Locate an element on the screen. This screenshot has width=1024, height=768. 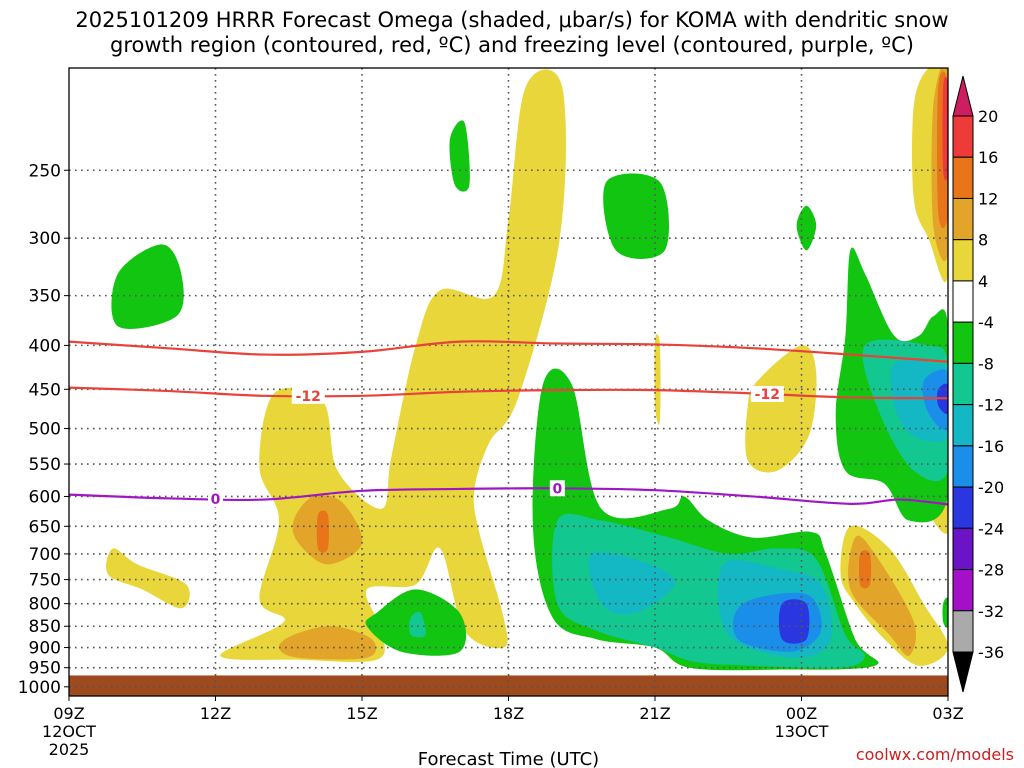
contour-label-1-1: -12 is located at coordinates (767, 395).